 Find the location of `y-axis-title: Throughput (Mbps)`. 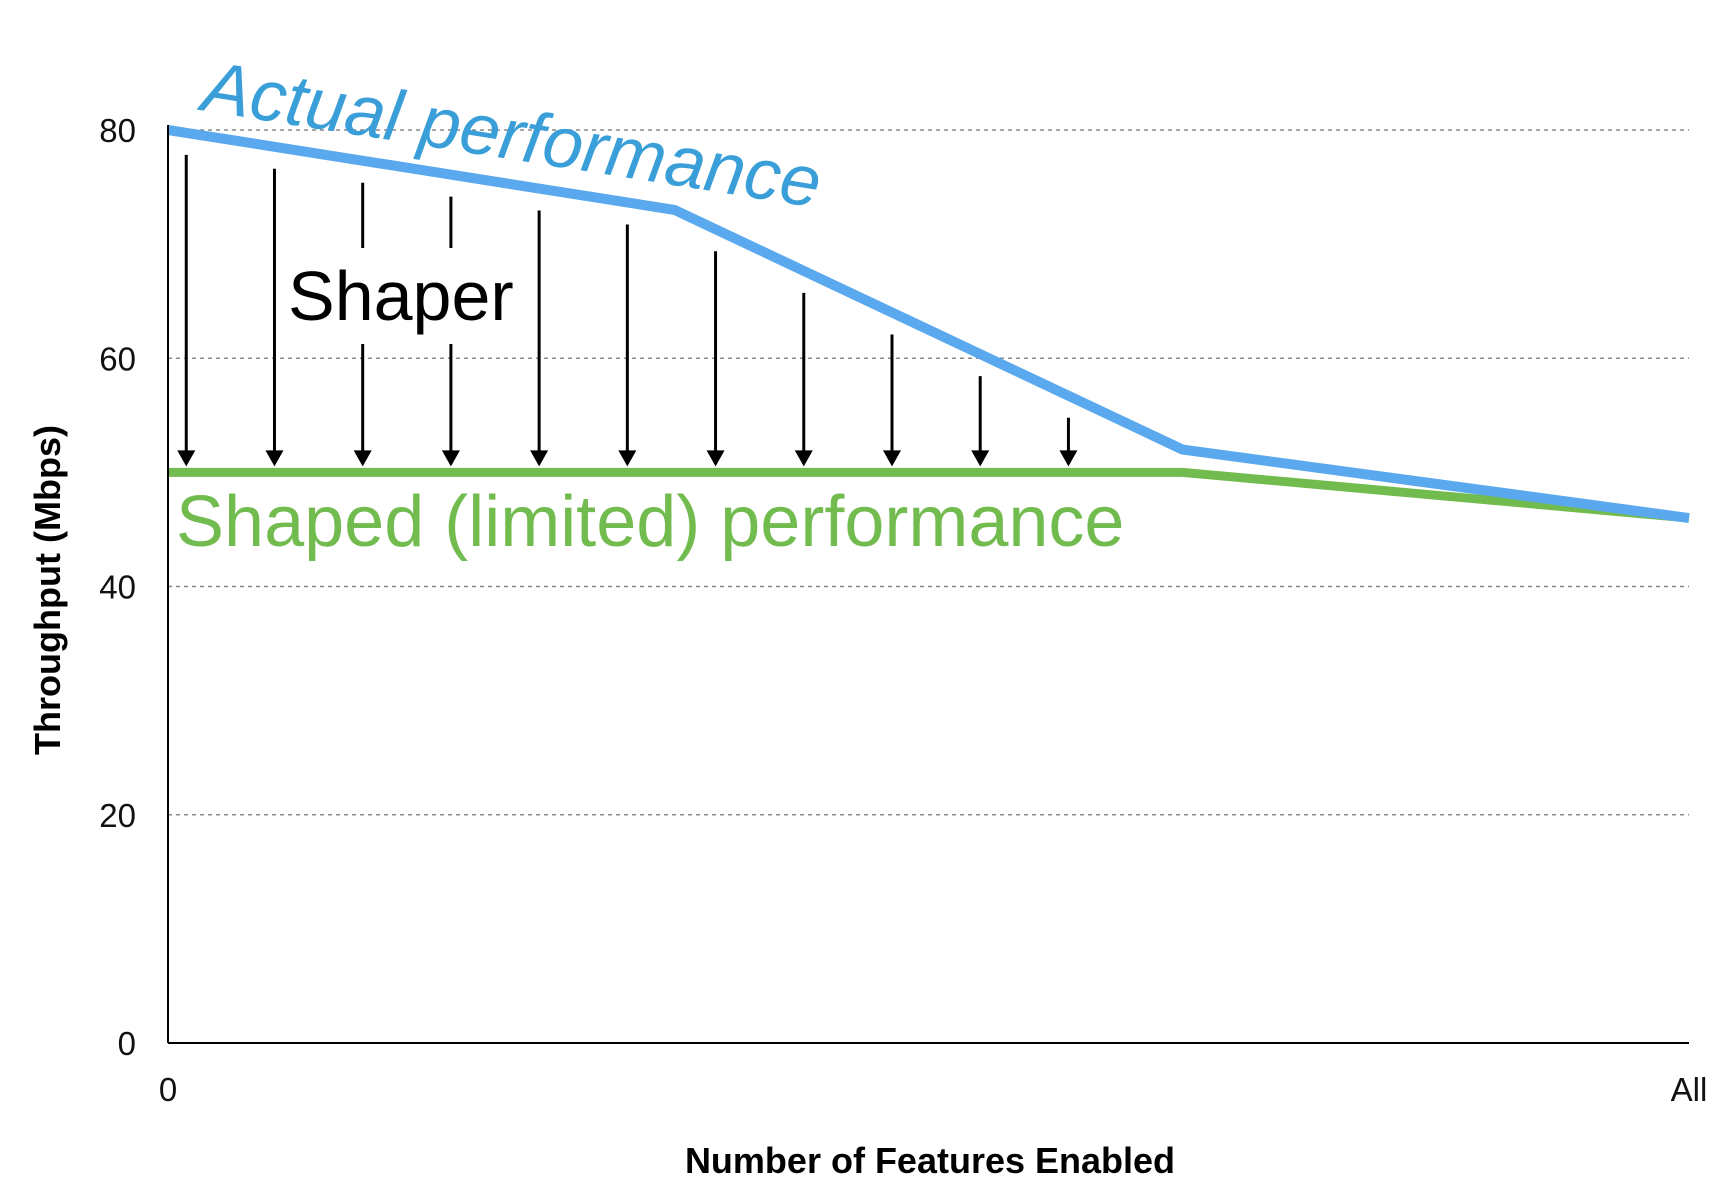

y-axis-title: Throughput (Mbps) is located at coordinates (47, 590).